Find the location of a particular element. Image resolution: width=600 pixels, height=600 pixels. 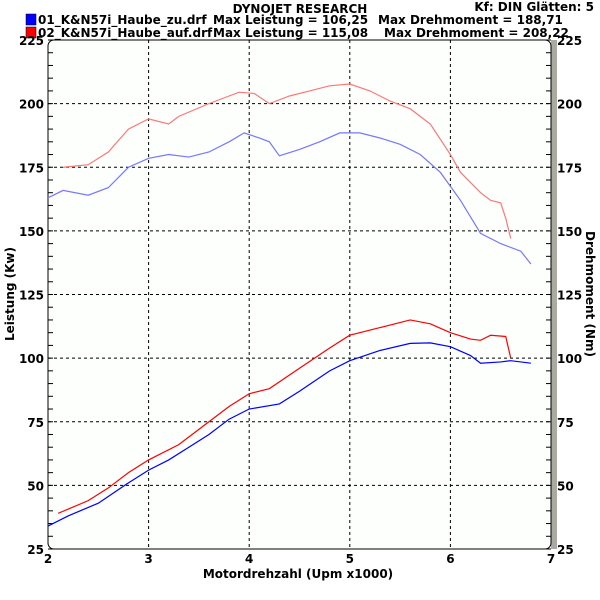

legend-power: Max Leistung = 106,25 is located at coordinates (290, 20).